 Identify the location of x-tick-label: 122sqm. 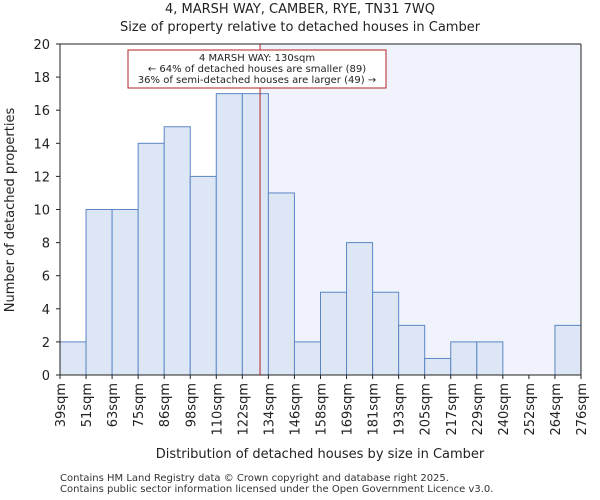
(243, 409).